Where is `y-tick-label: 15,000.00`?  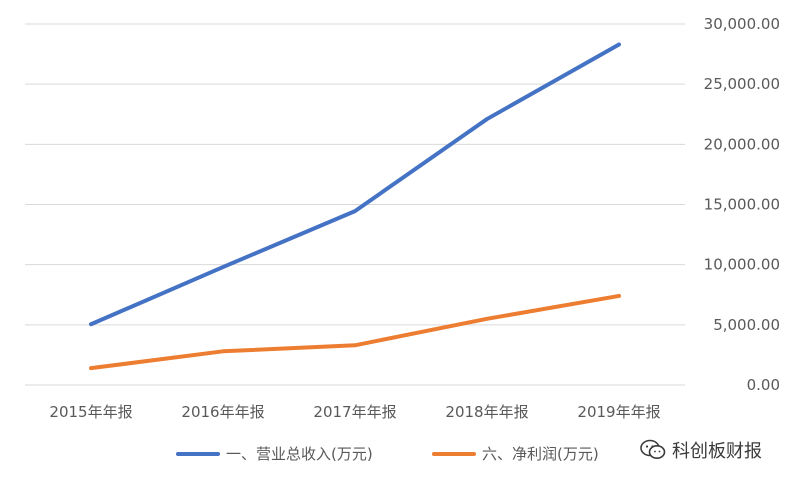 y-tick-label: 15,000.00 is located at coordinates (742, 205).